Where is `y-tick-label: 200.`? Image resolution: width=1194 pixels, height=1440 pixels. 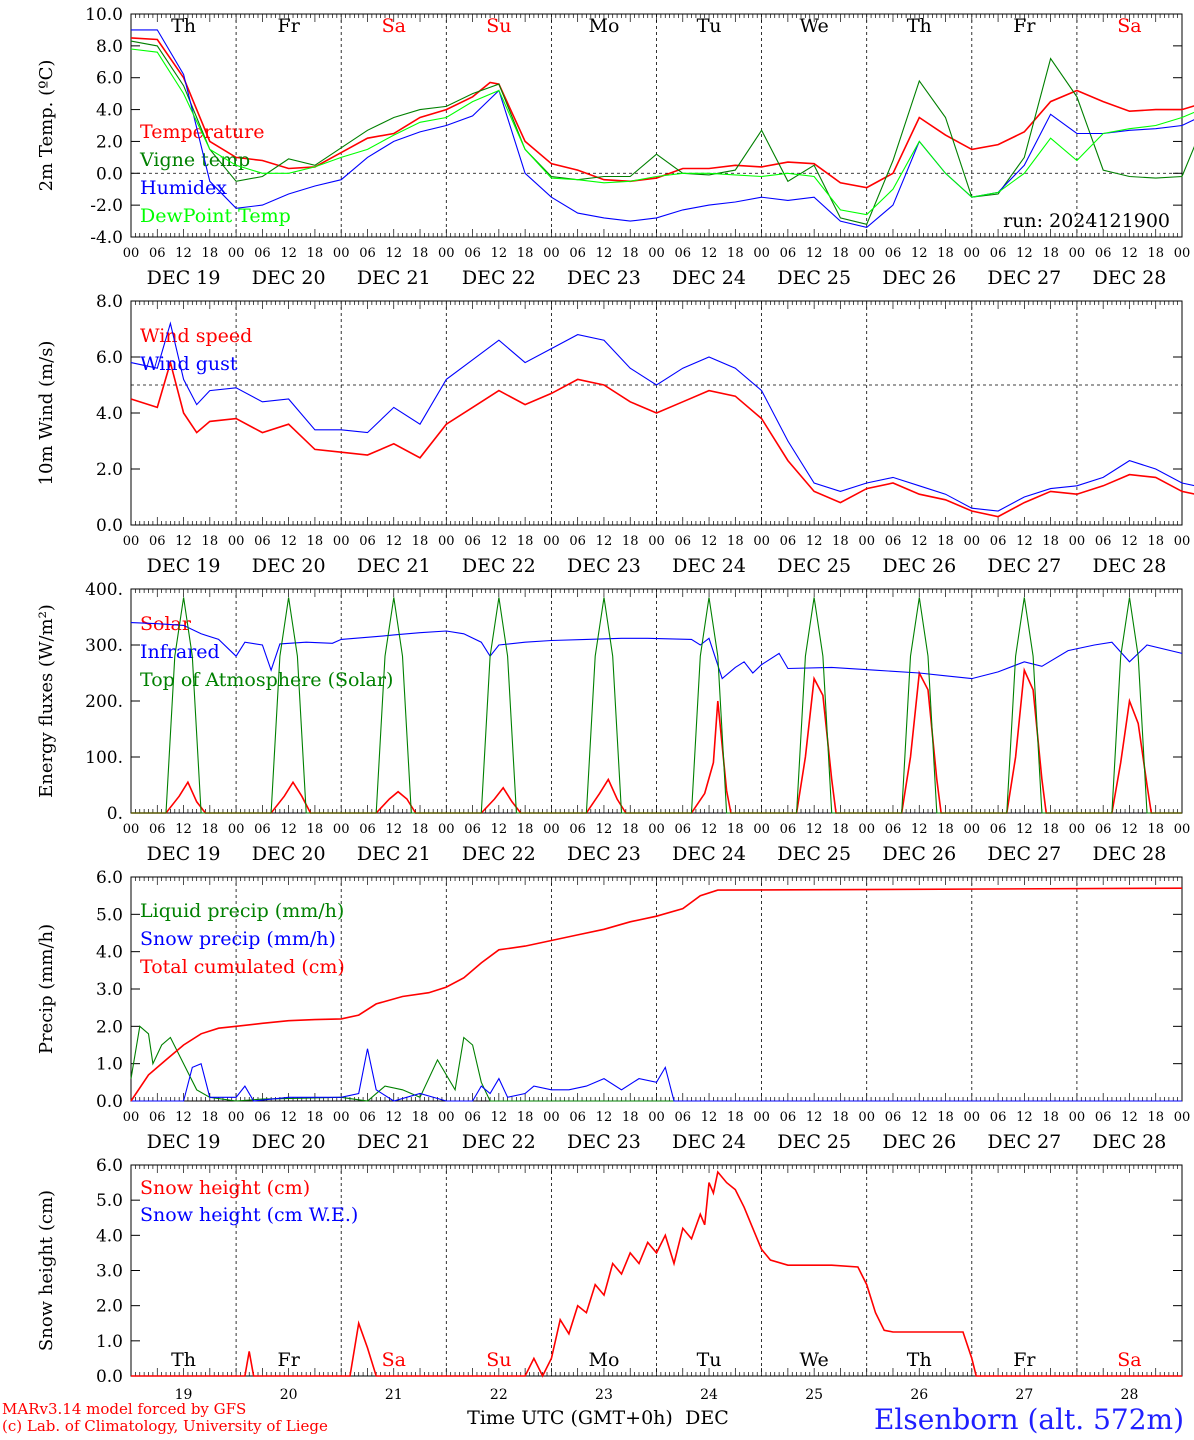 y-tick-label: 200. is located at coordinates (104, 702).